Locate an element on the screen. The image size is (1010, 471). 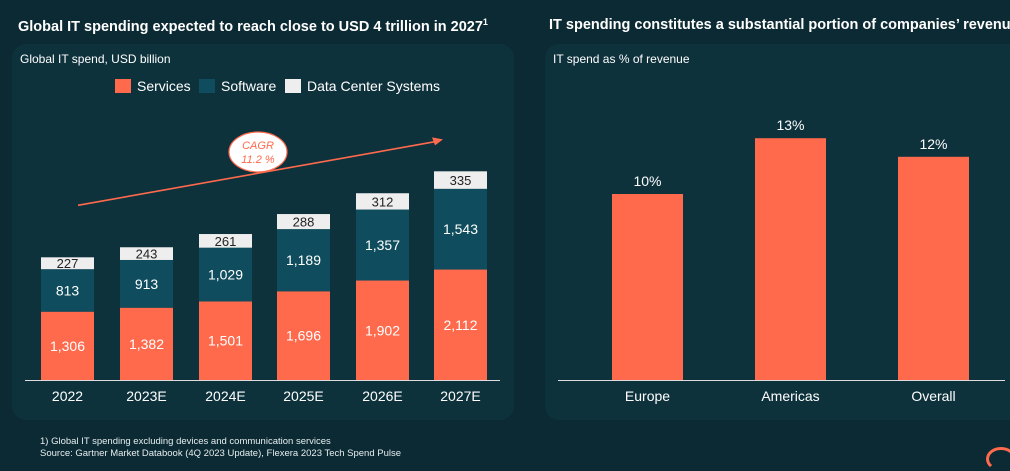
brand-logo-icon is located at coordinates (998, 459).